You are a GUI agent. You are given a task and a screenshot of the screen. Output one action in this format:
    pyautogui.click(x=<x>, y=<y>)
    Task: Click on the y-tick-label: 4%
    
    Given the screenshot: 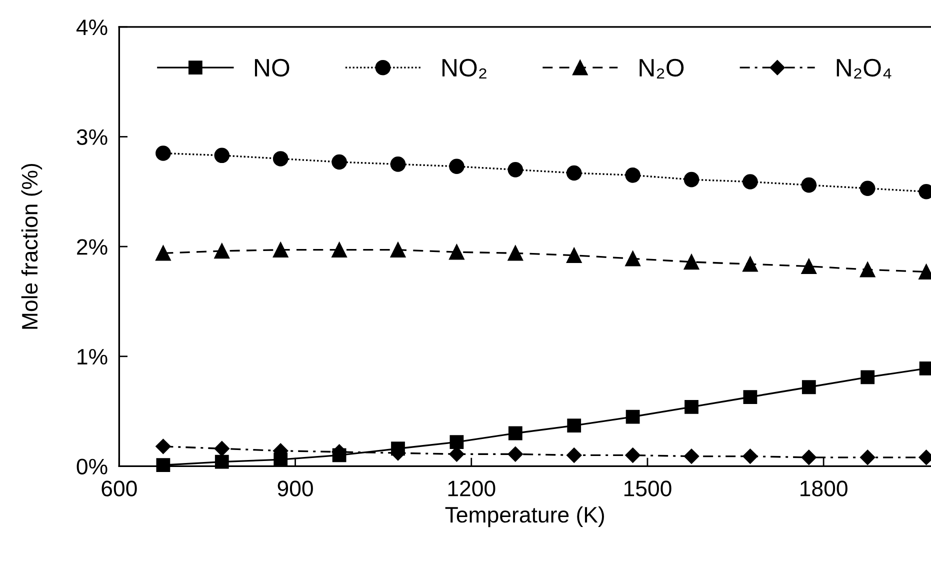 What is the action you would take?
    pyautogui.click(x=92, y=28)
    